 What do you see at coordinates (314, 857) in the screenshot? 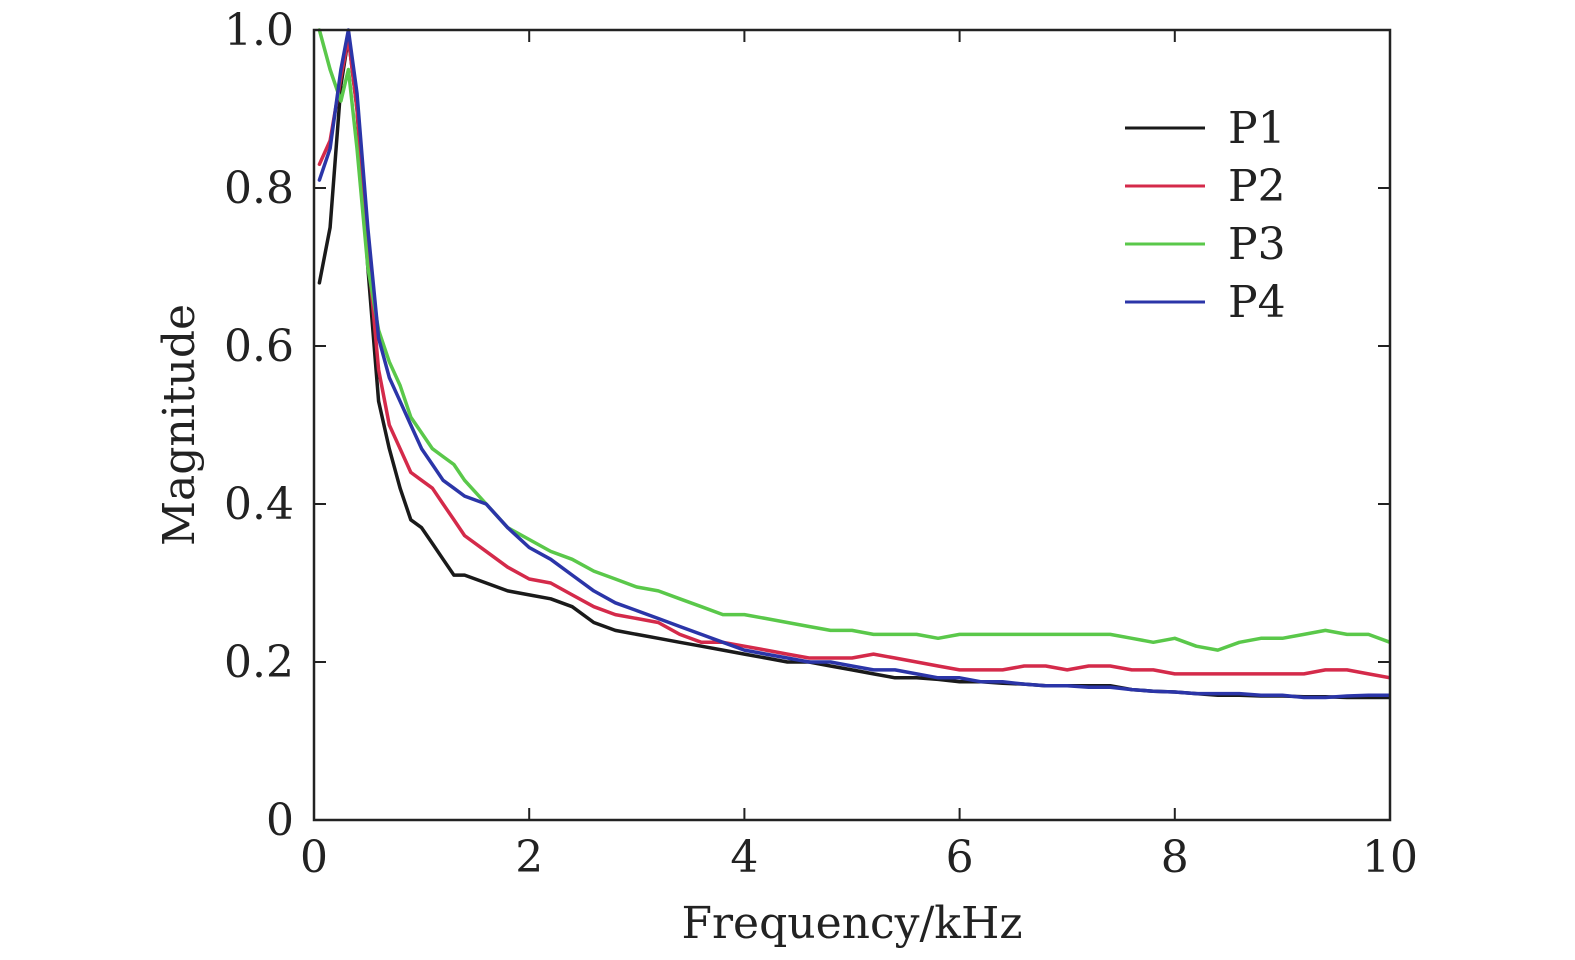
I see `x-tick-label: 0` at bounding box center [314, 857].